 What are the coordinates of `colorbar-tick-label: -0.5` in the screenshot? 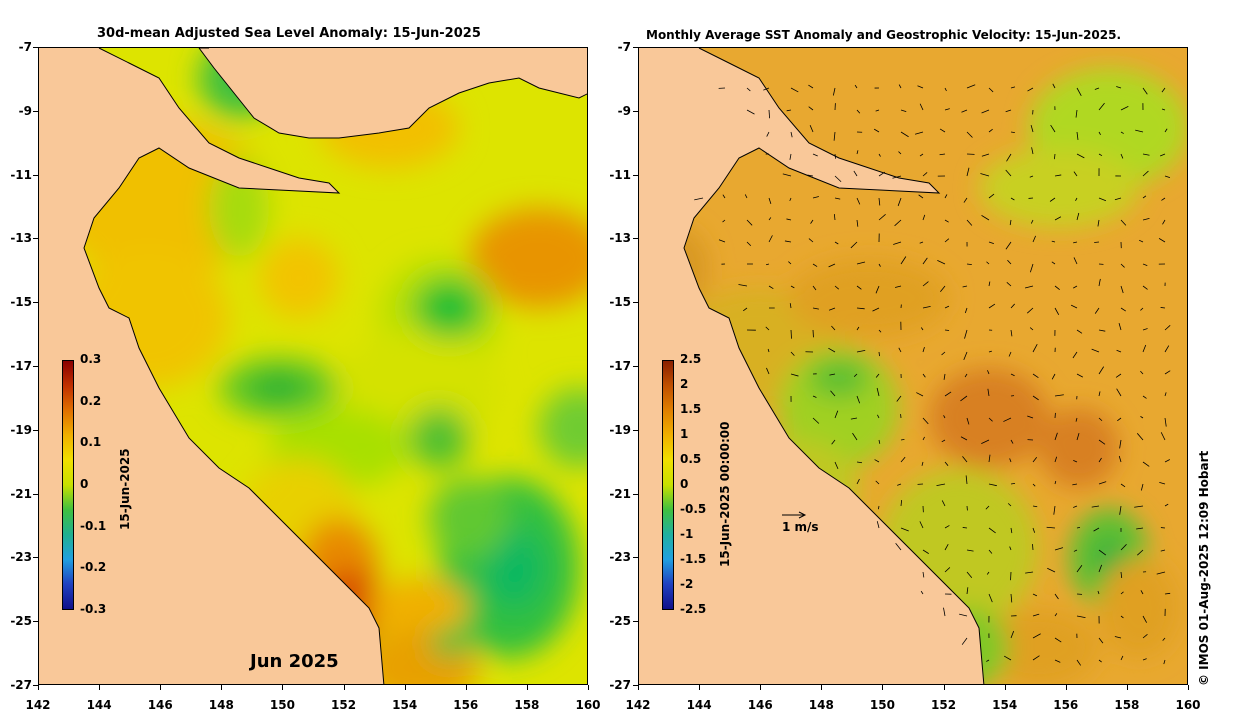 It's located at (693, 509).